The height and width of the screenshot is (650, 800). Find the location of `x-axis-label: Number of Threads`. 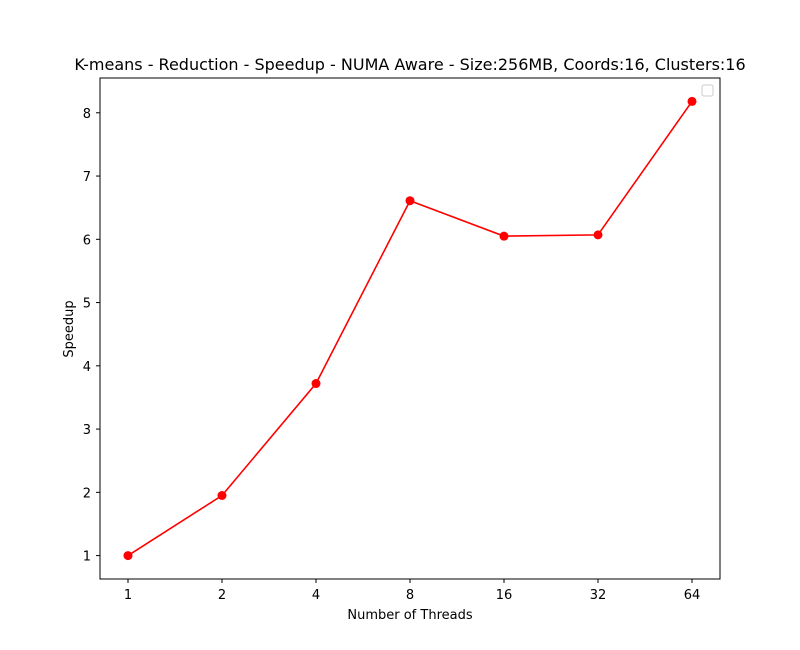

x-axis-label: Number of Threads is located at coordinates (409, 615).